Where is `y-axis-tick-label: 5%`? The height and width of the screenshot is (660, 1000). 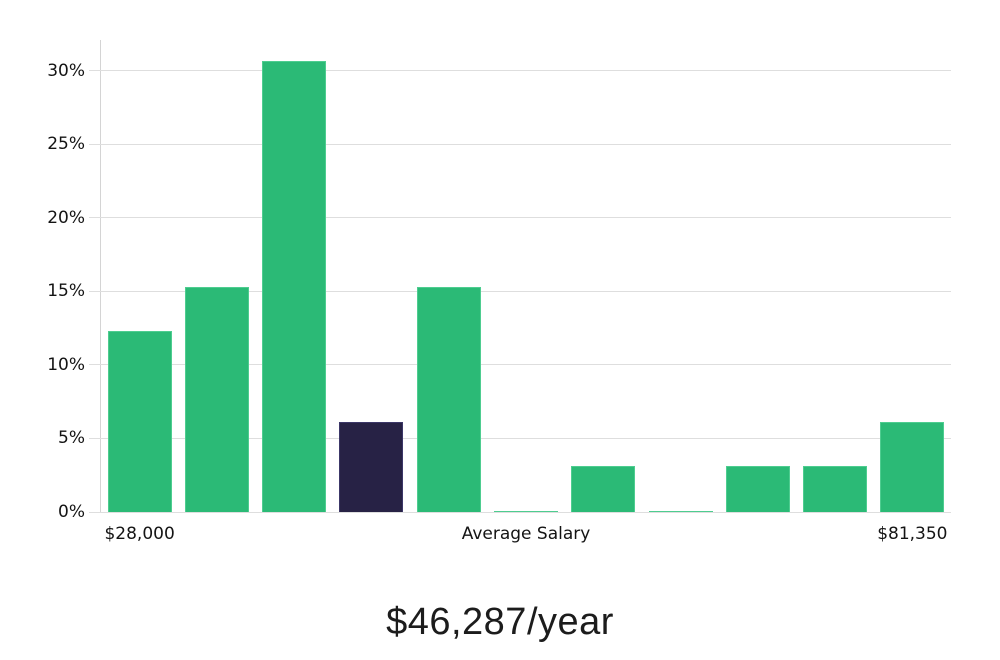 y-axis-tick-label: 5% is located at coordinates (71, 438).